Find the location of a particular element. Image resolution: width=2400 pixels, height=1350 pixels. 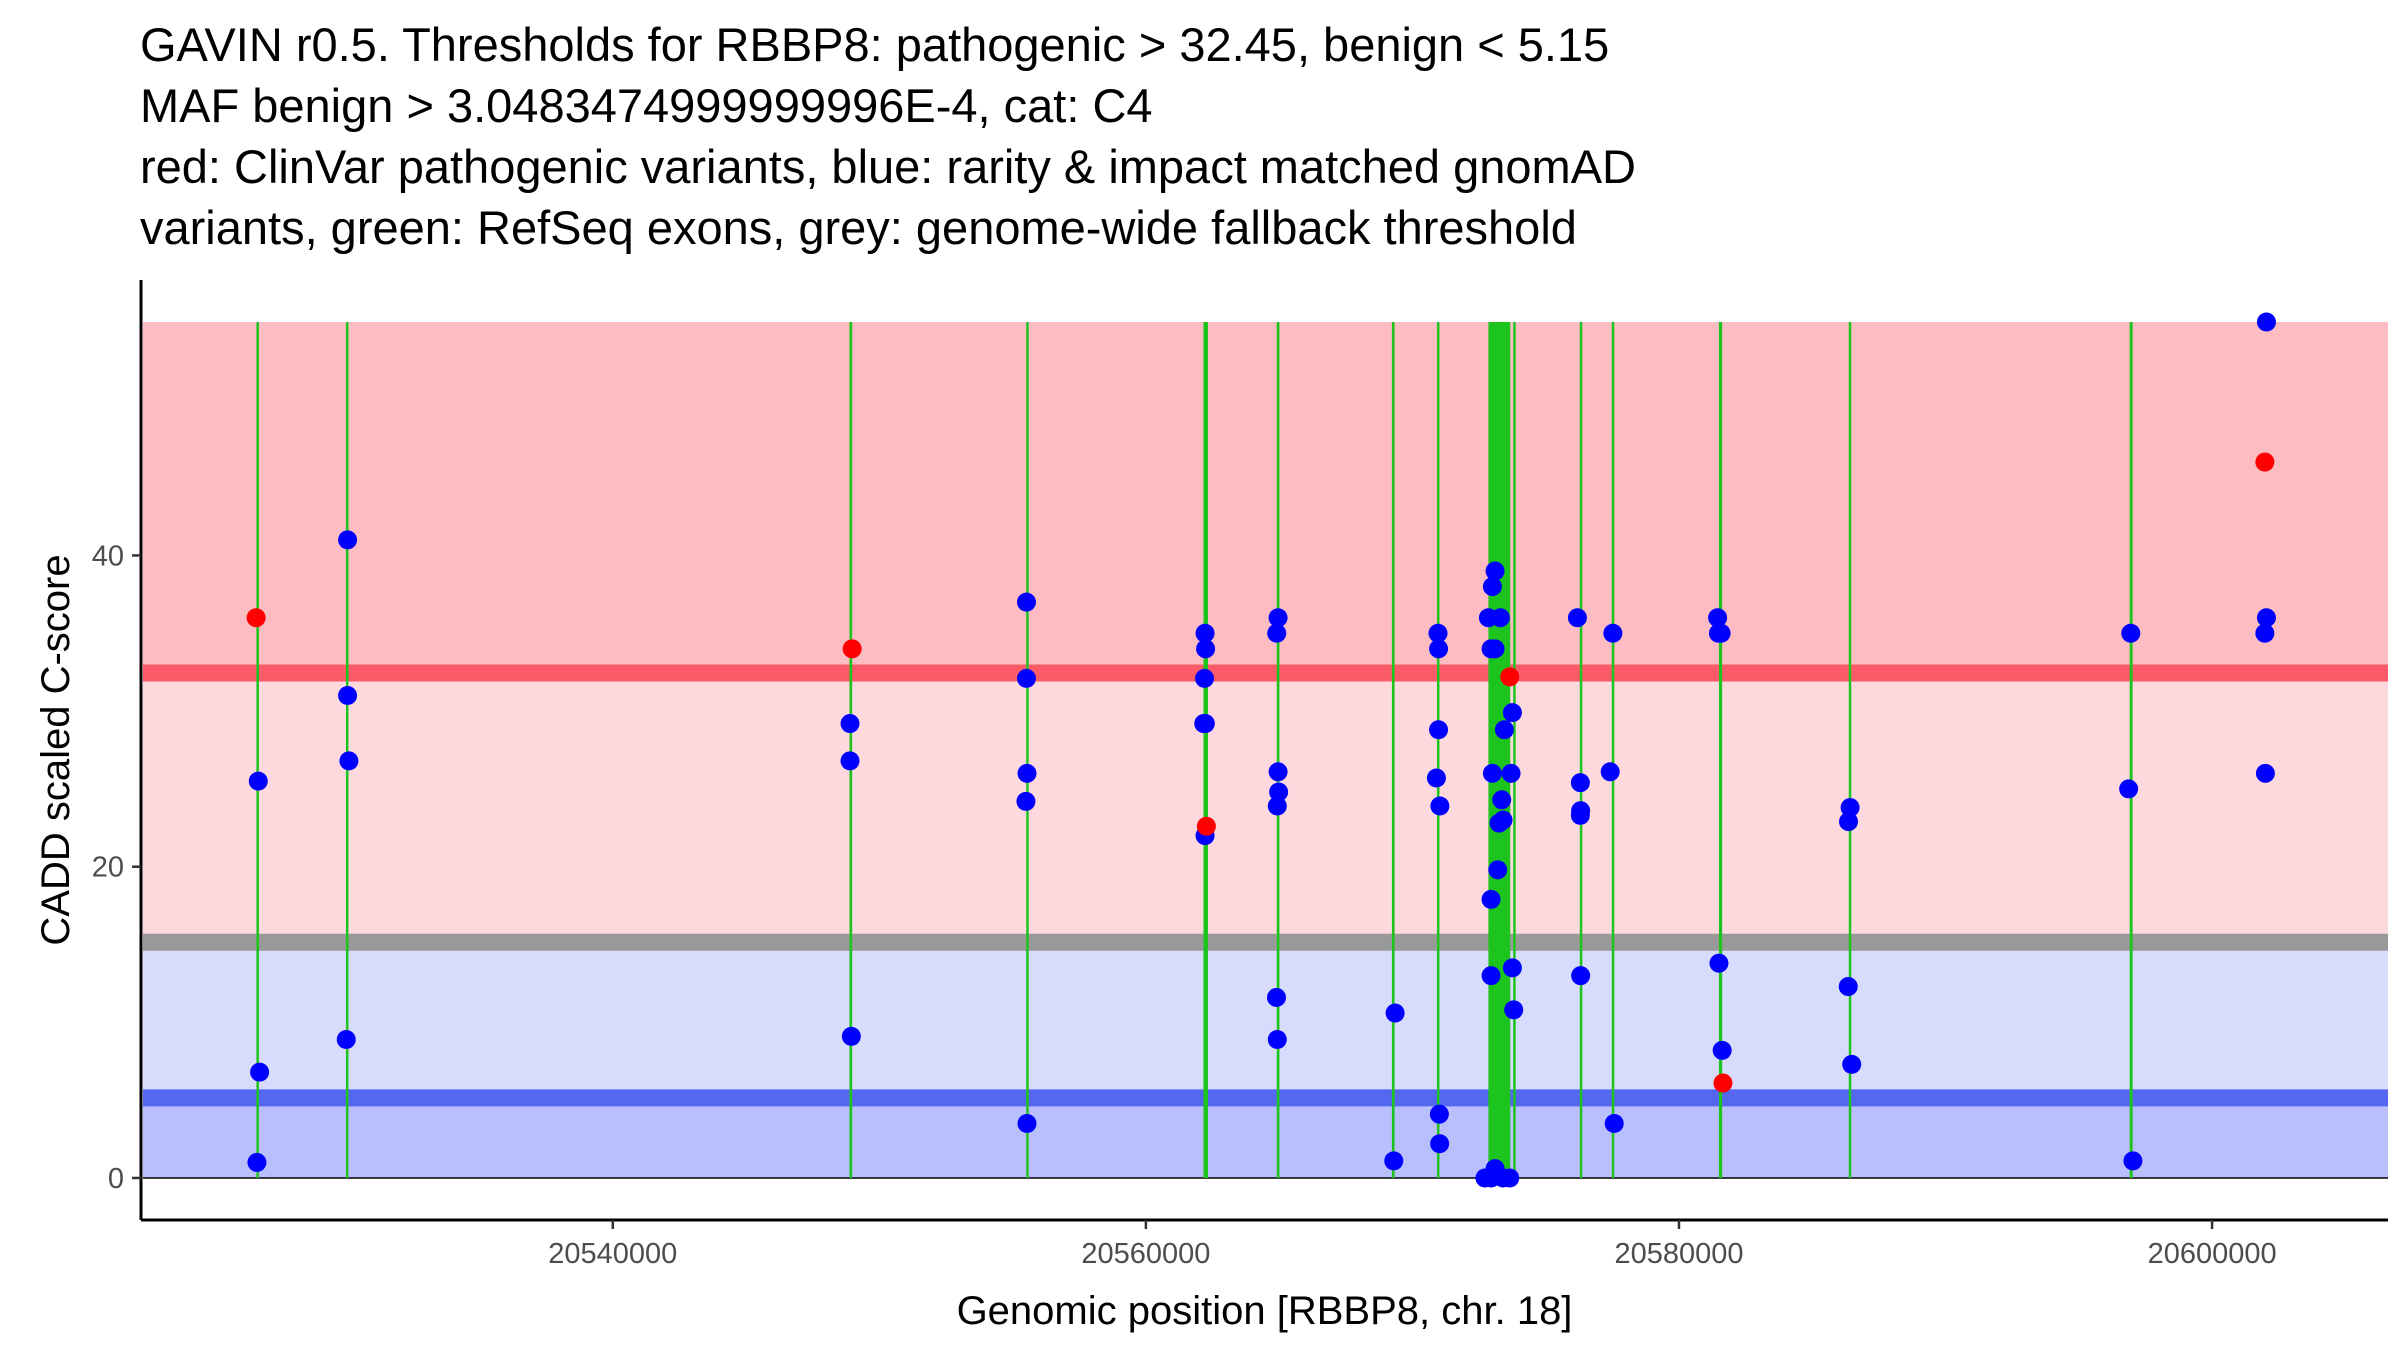

x-tick-label: 20560000 is located at coordinates (1145, 1254).